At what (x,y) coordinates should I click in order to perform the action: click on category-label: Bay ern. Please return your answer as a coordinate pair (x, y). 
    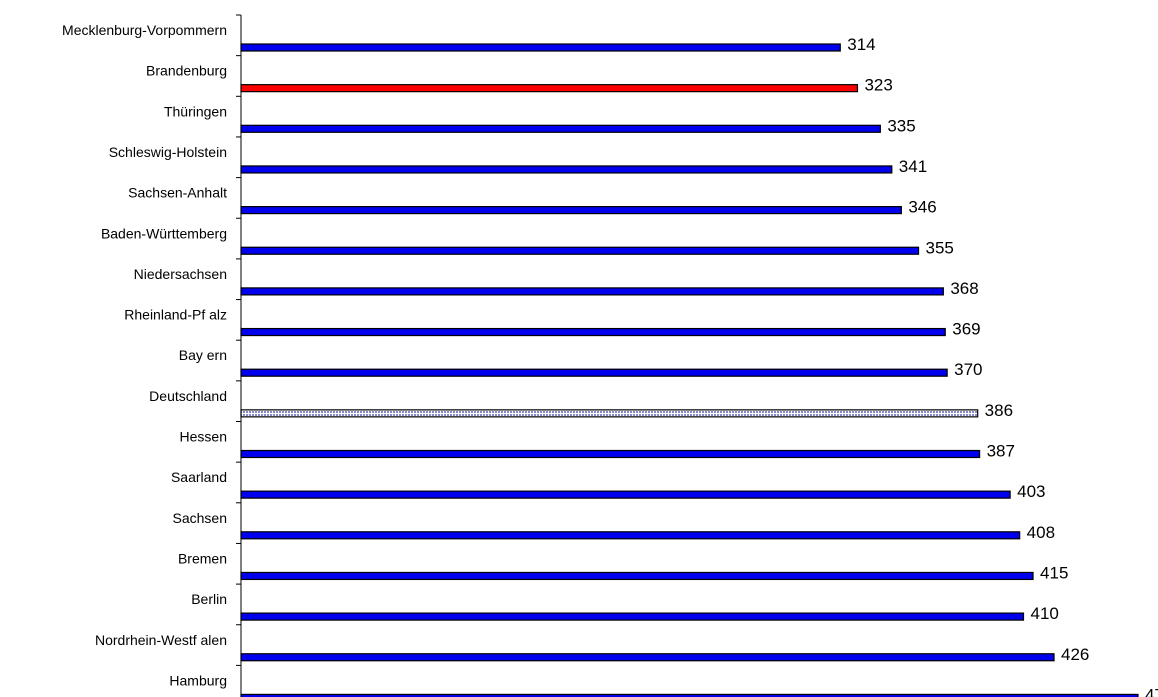
    Looking at the image, I should click on (203, 355).